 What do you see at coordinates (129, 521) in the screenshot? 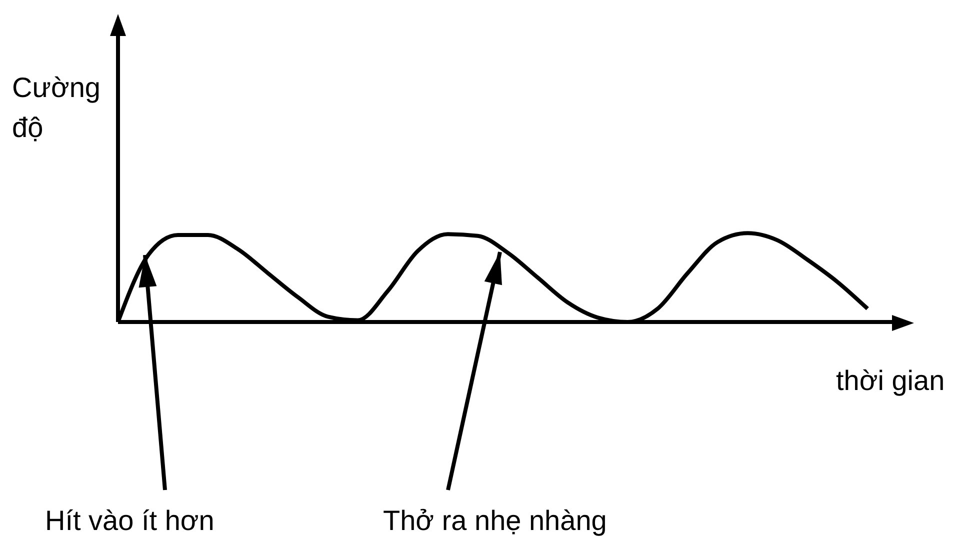
I see `text: Hít vào ít hơn` at bounding box center [129, 521].